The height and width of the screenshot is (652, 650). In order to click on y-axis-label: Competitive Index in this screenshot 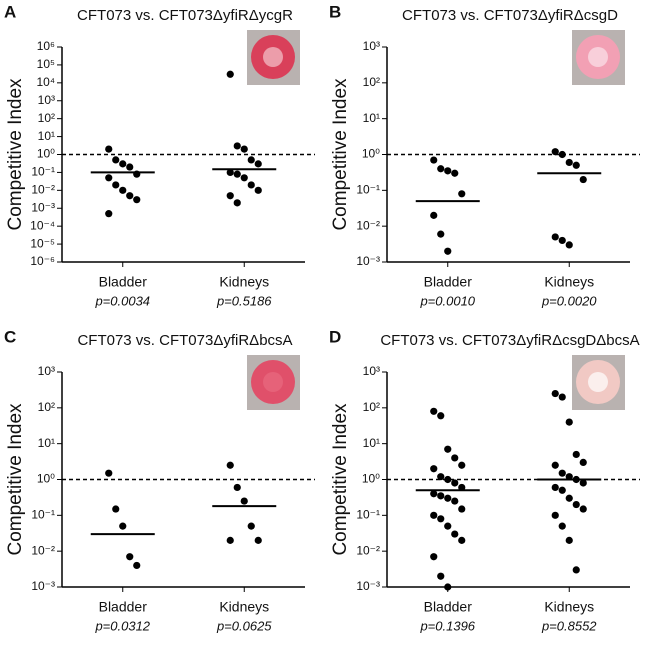, I will do `click(15, 154)`.